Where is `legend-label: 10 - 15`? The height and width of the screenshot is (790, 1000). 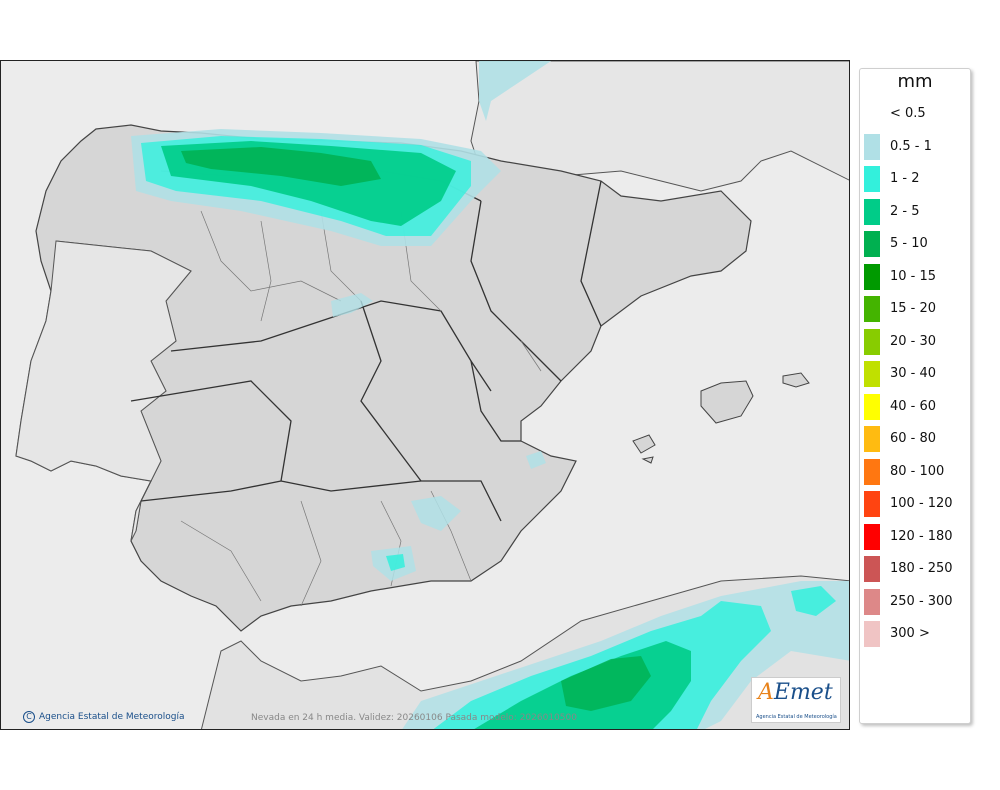
legend-label: 10 - 15 is located at coordinates (913, 276).